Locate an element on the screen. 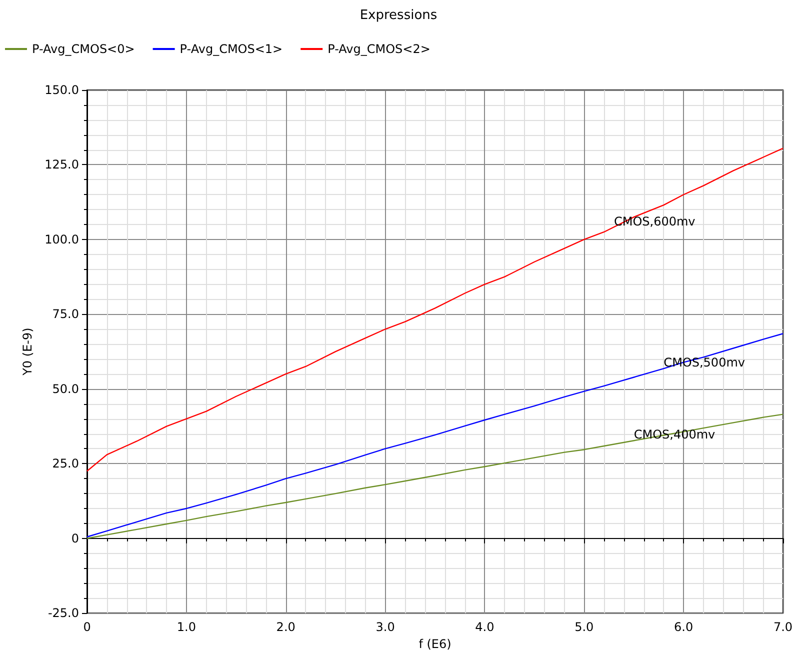 This screenshot has height=655, width=797. chart-title: Expressions is located at coordinates (399, 15).